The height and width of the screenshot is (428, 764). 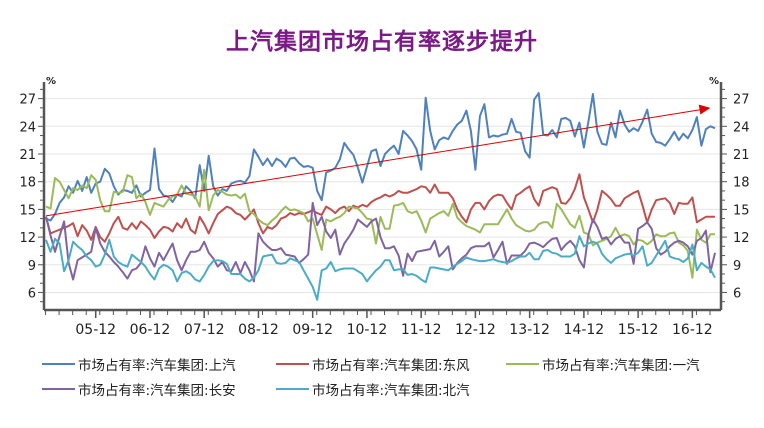 I want to click on y-unit-left: %, so click(x=51, y=81).